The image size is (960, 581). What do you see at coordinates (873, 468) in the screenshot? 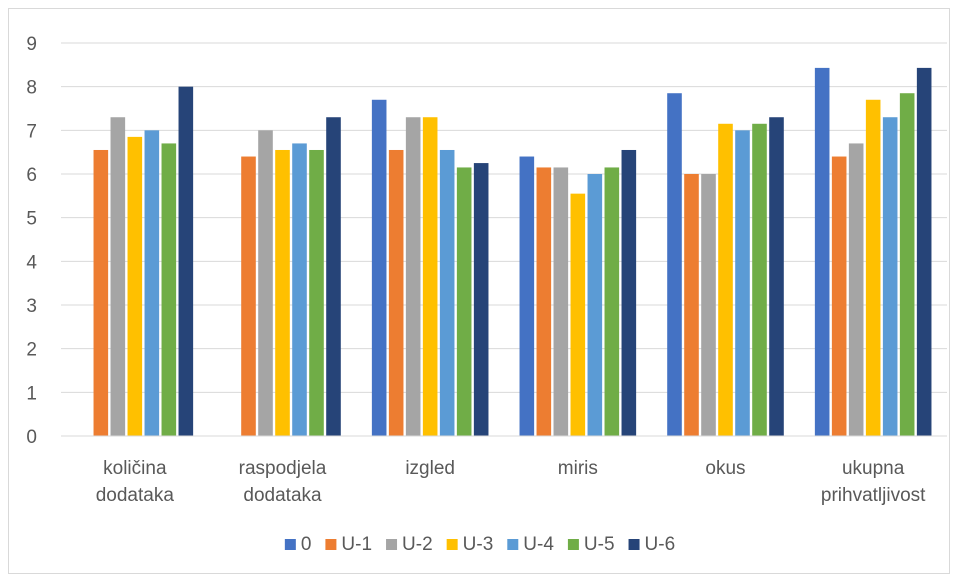
I see `x-category-label: ukupna` at bounding box center [873, 468].